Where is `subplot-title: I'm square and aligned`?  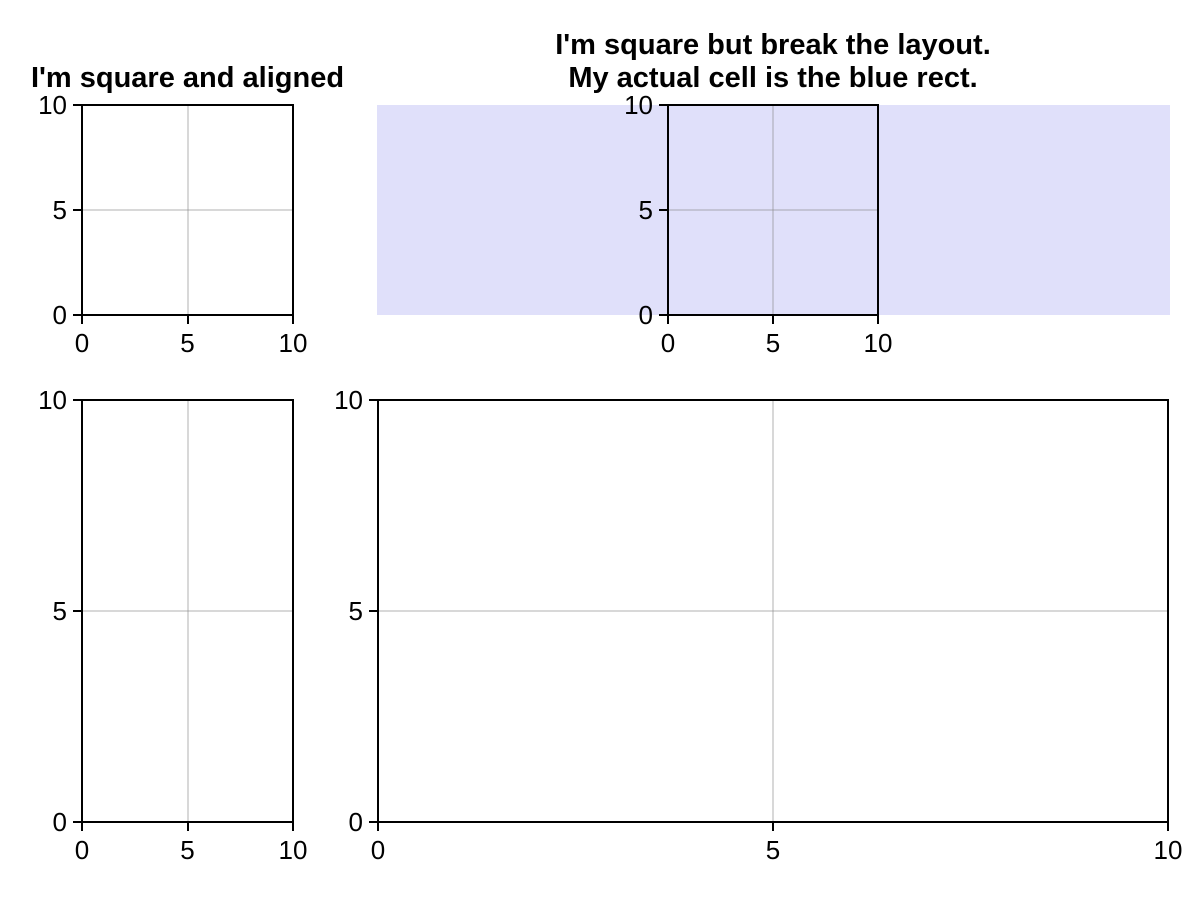 subplot-title: I'm square and aligned is located at coordinates (294, 78).